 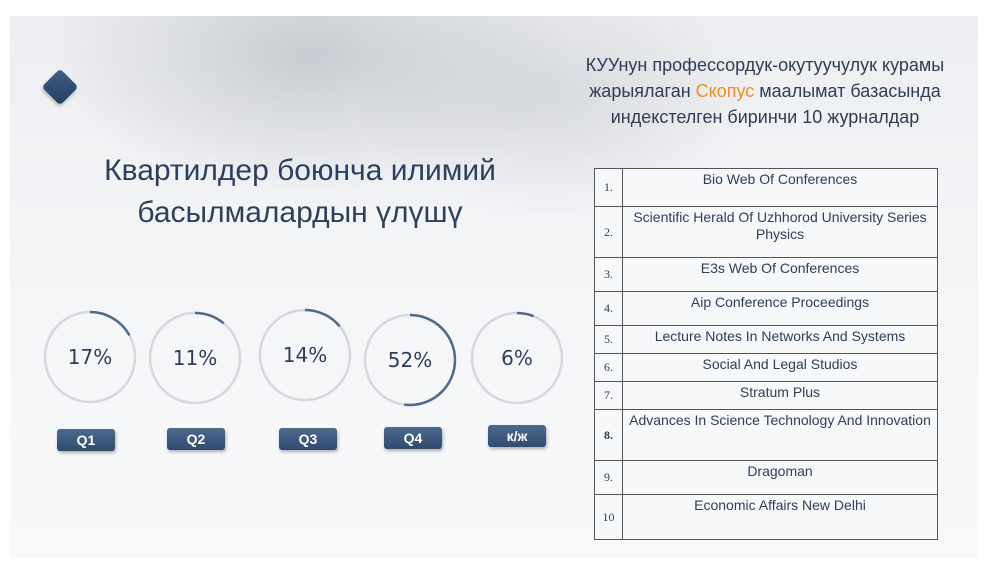 I want to click on quartile-button-q3: Q3, so click(x=308, y=439).